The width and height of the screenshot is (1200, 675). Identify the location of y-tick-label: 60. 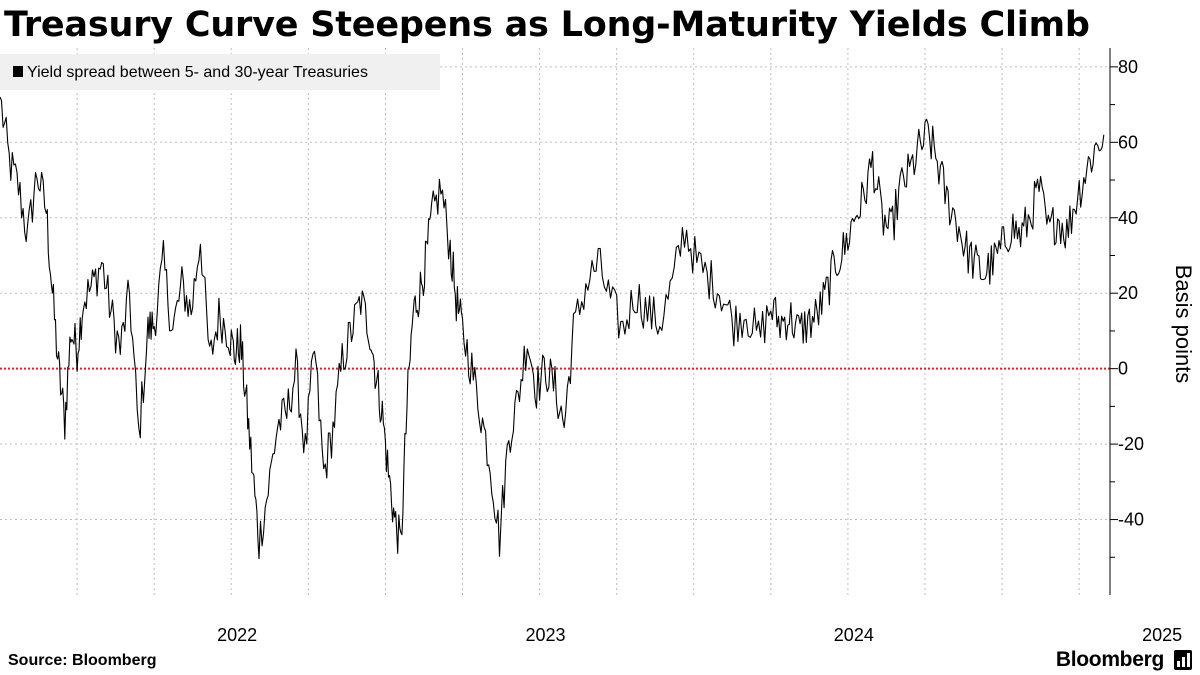
(1128, 142).